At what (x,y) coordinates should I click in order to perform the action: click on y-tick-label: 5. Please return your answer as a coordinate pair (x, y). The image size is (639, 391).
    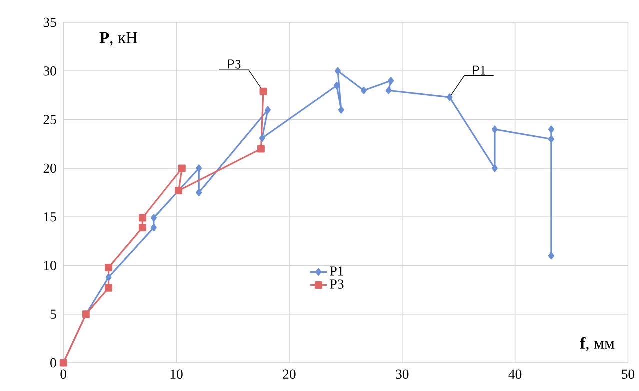
    Looking at the image, I should click on (53, 314).